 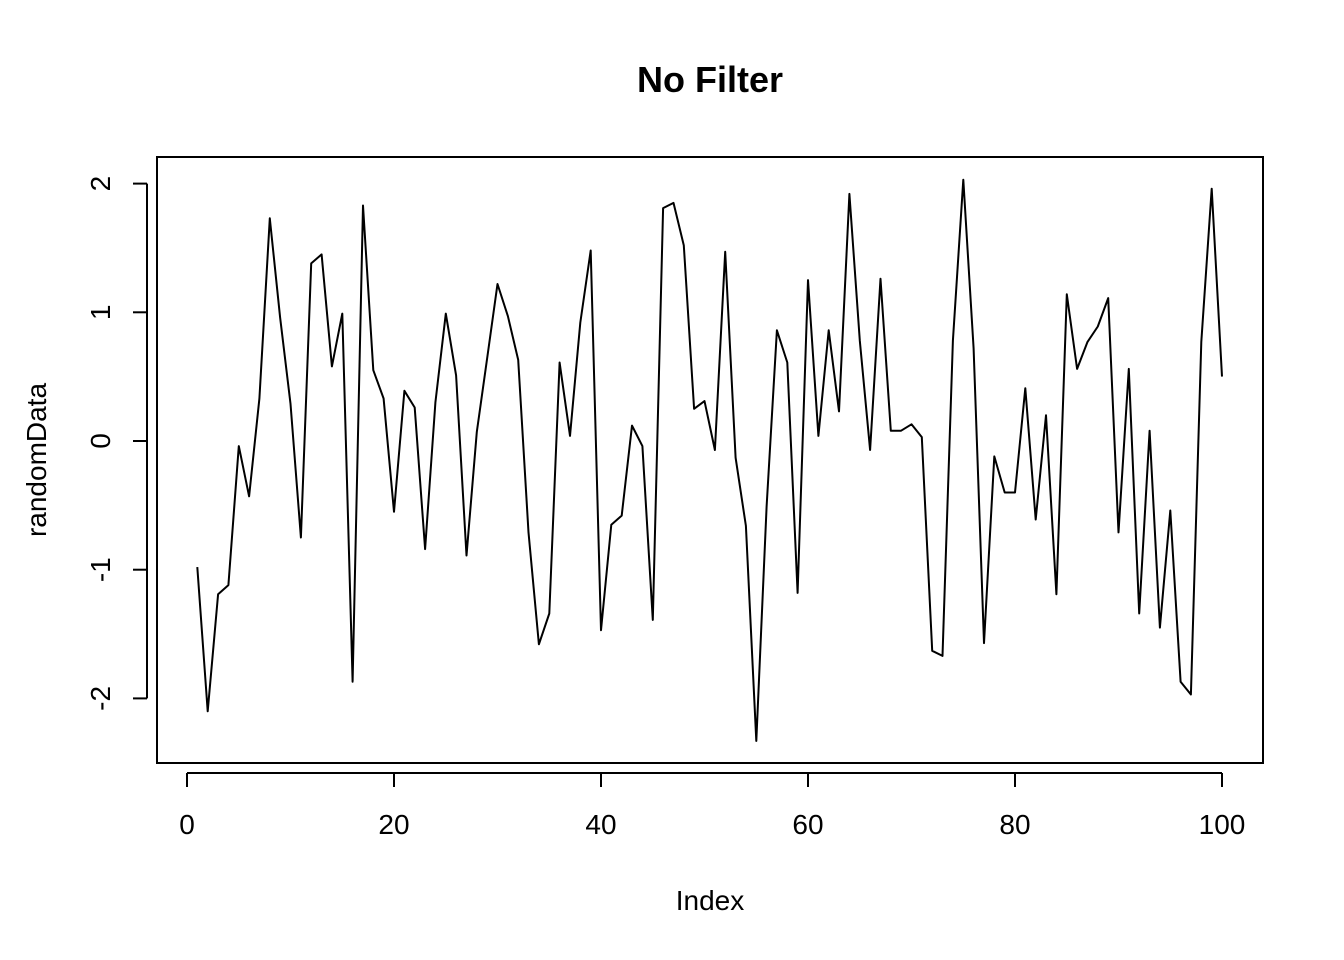 What do you see at coordinates (710, 79) in the screenshot?
I see `chart-title: No Filter` at bounding box center [710, 79].